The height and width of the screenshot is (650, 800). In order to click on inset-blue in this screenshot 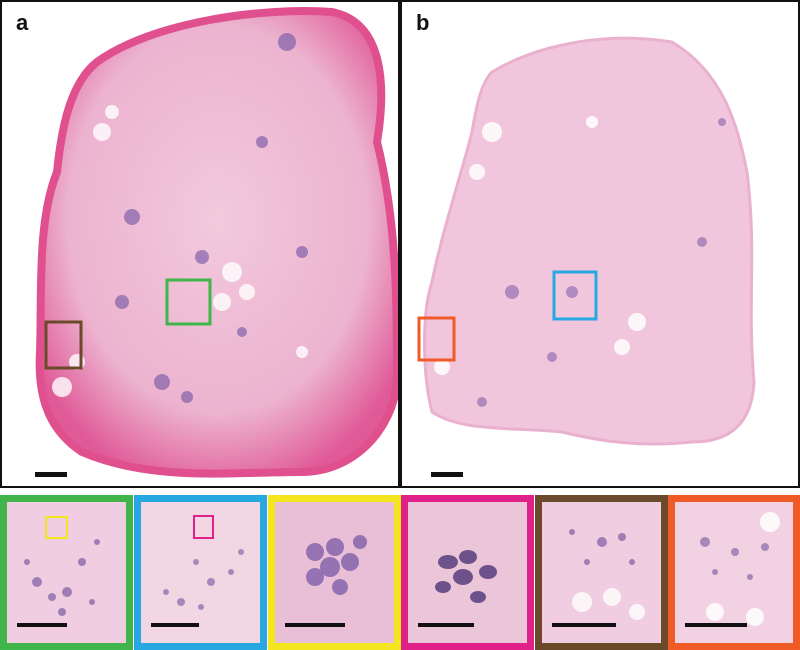, I will do `click(200, 572)`.